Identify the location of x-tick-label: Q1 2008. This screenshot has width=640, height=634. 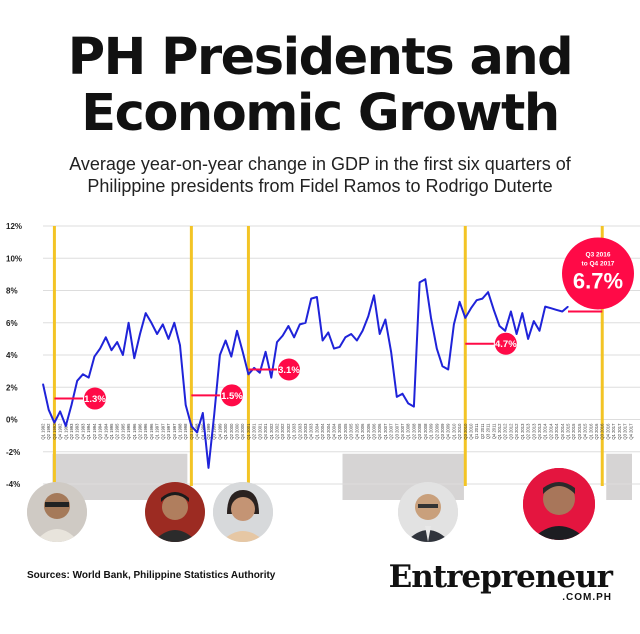
(408, 431).